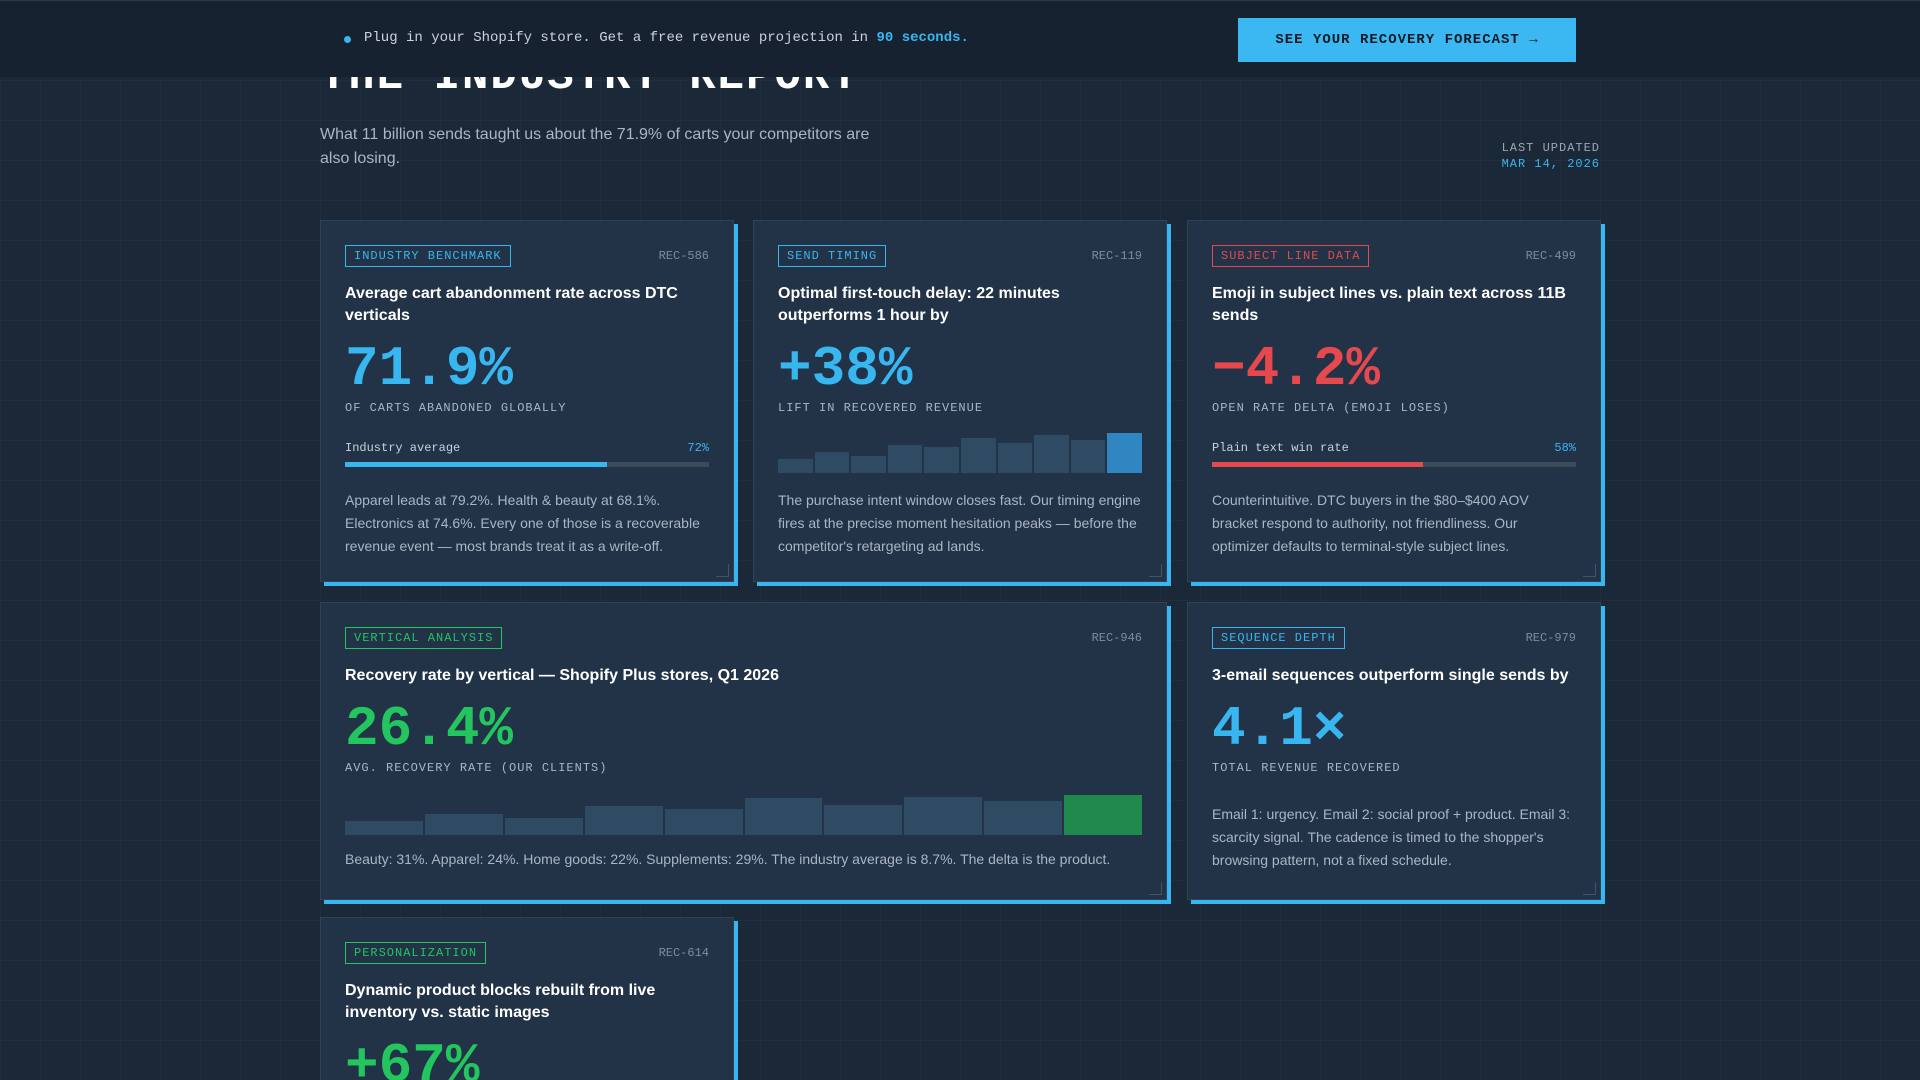  What do you see at coordinates (1550, 164) in the screenshot?
I see `last-updated-value: MAR 14, 2026` at bounding box center [1550, 164].